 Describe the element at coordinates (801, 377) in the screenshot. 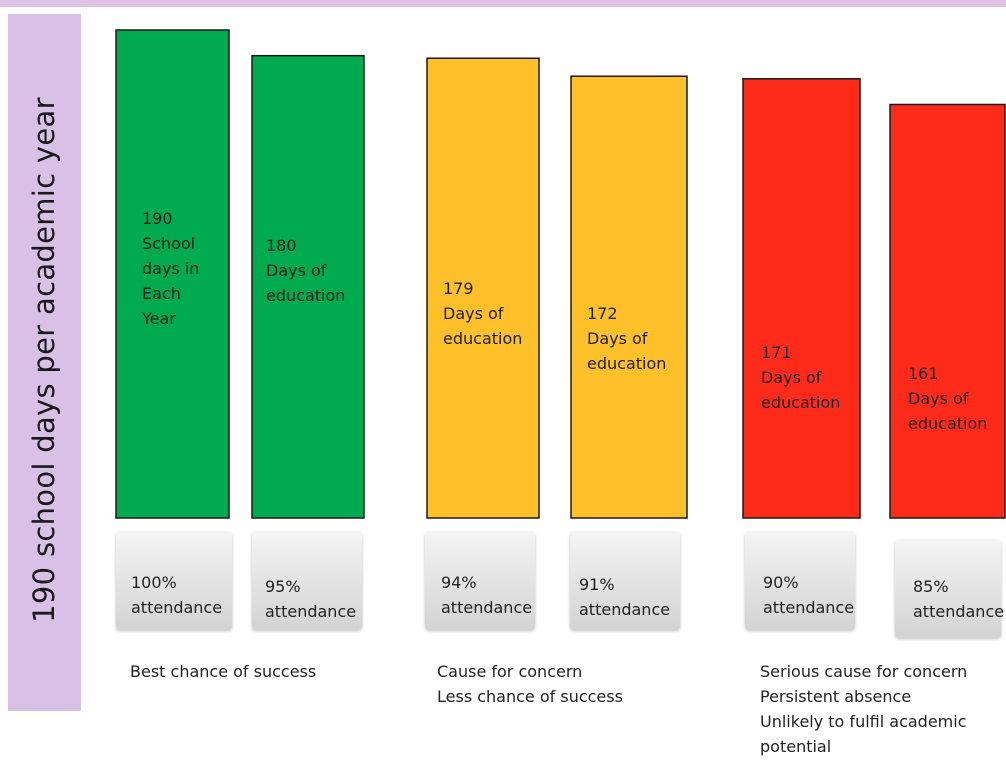

I see `bar-label-5: 171 Days of education` at that location.